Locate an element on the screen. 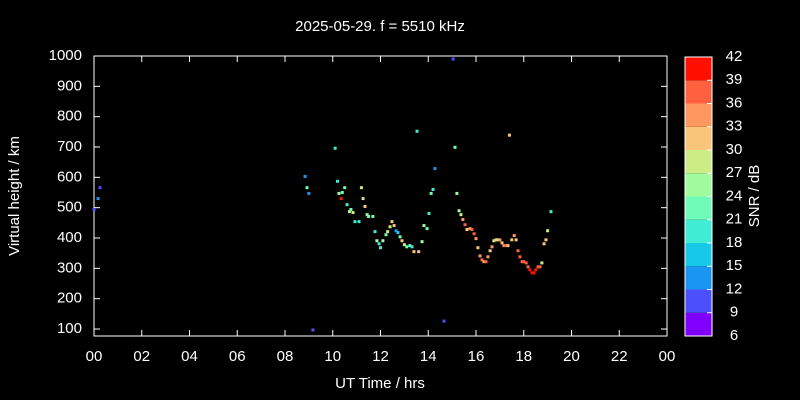 The width and height of the screenshot is (800, 400). colorbar-tick-label: 24 is located at coordinates (734, 195).